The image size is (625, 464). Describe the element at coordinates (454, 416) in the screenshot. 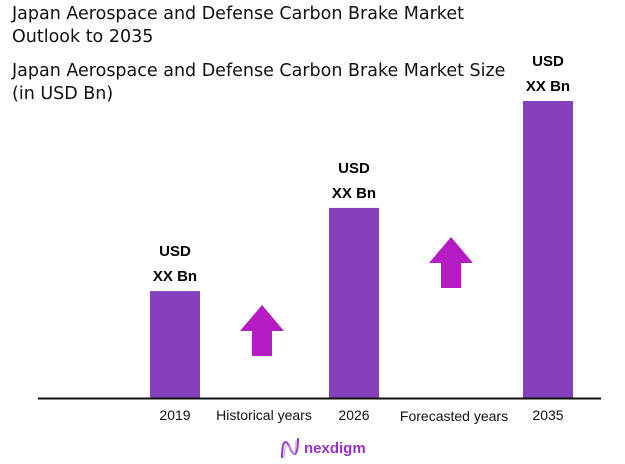

I see `period-label-forecast: Forecasted years` at that location.